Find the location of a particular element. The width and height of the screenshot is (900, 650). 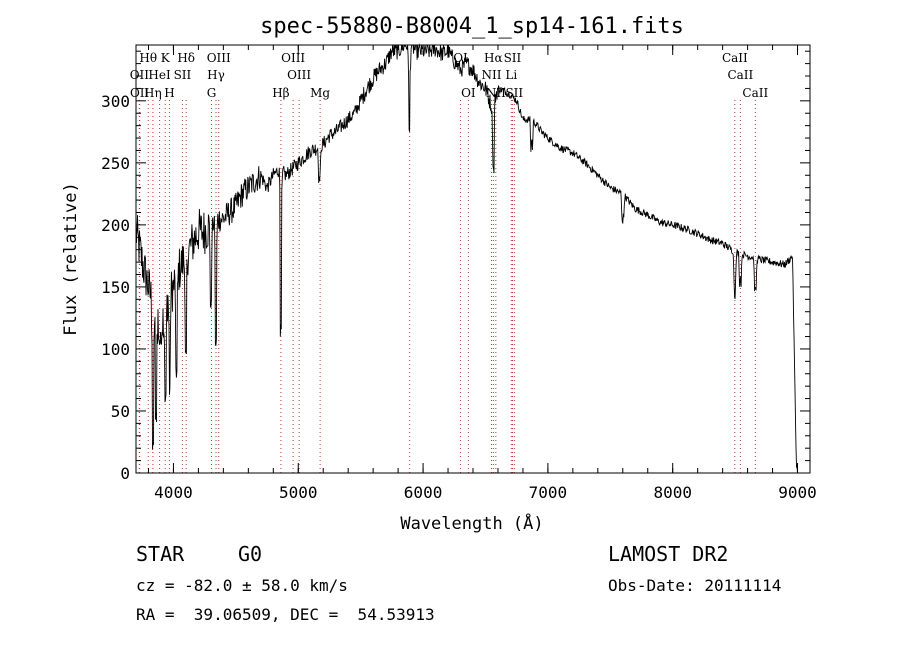

obs-date-label: Obs-Date: 20111114 is located at coordinates (695, 585).